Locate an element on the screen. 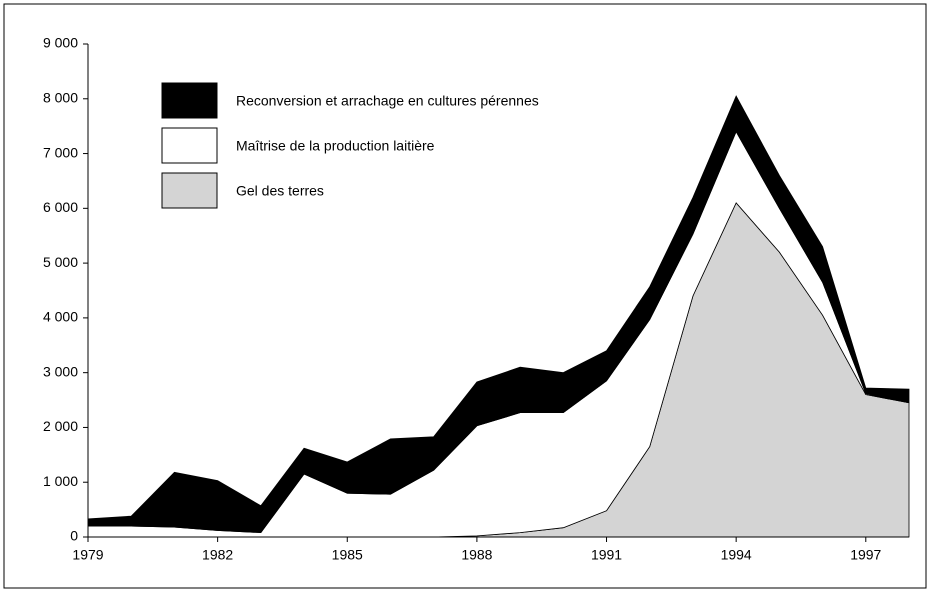  x-tick-label: 1997 is located at coordinates (865, 555).